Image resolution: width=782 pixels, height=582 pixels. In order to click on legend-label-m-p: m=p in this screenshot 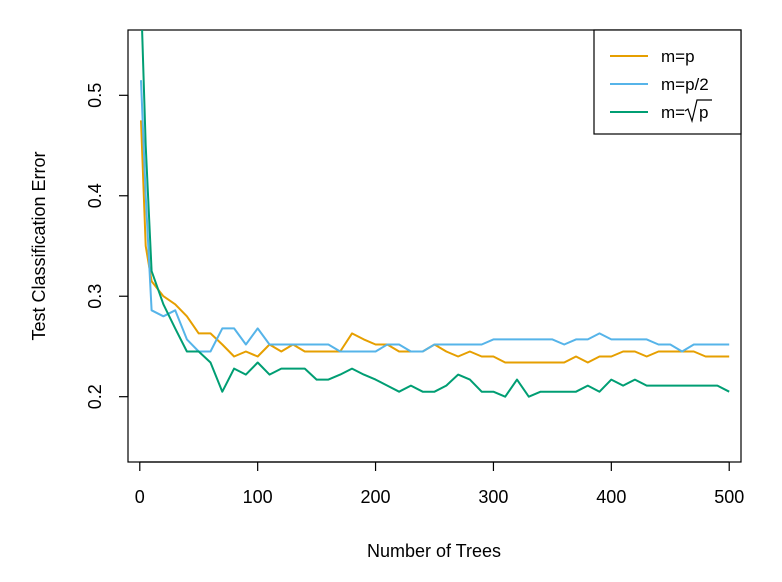, I will do `click(678, 56)`.